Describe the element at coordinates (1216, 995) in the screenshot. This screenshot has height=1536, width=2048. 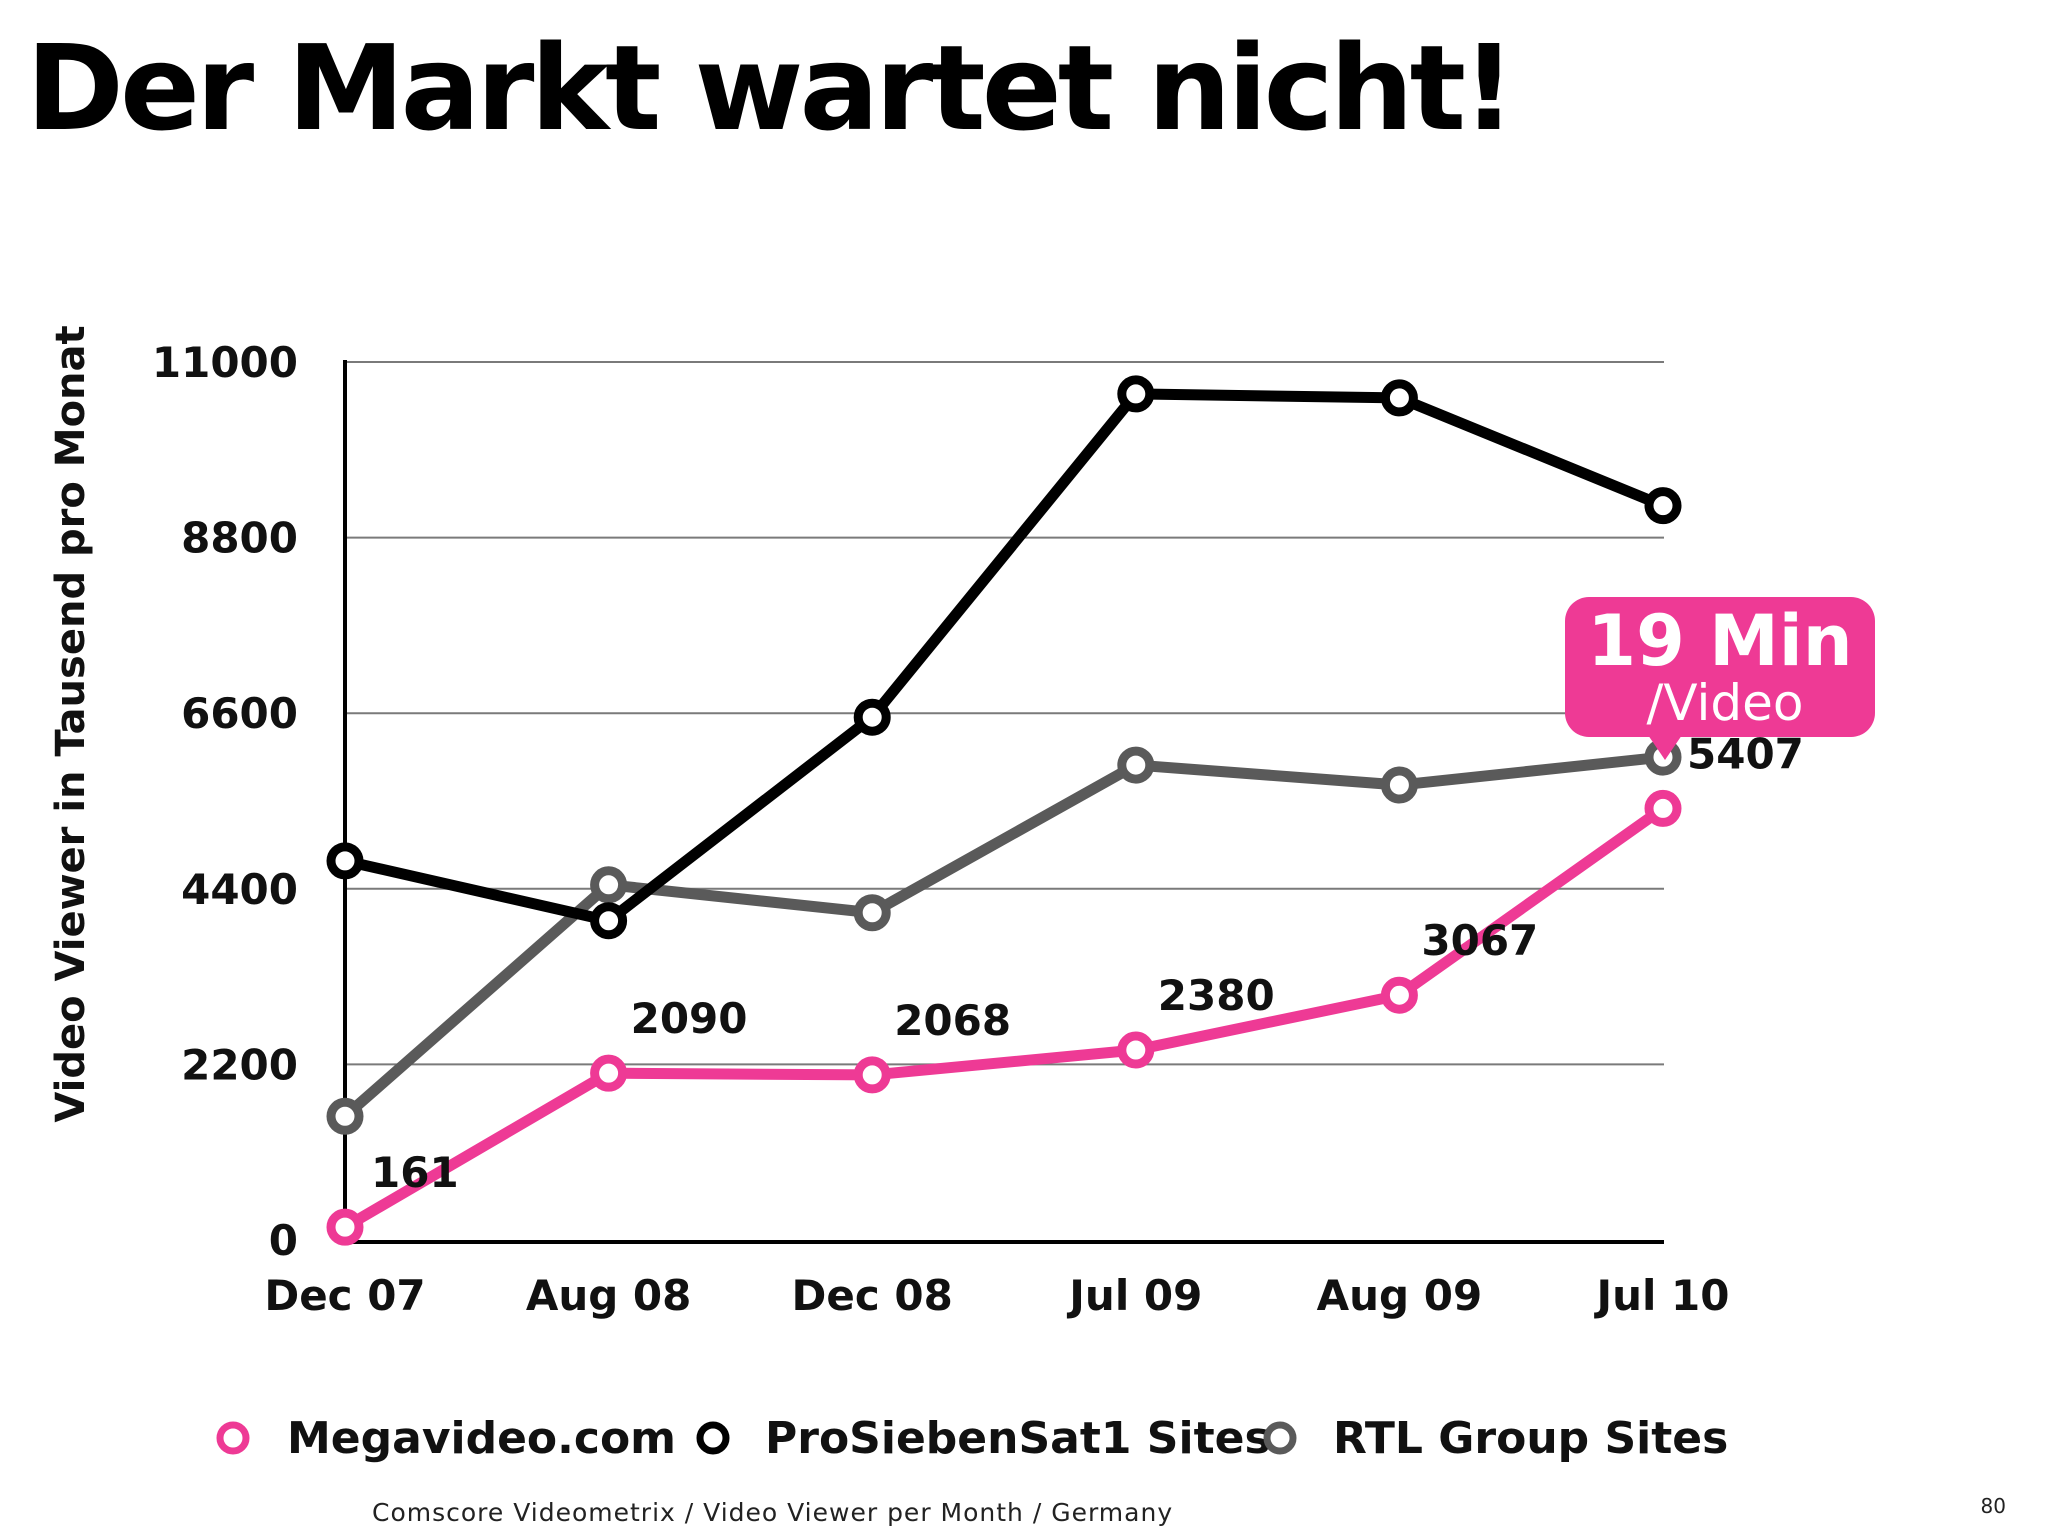
I see `data-label: 2380` at that location.